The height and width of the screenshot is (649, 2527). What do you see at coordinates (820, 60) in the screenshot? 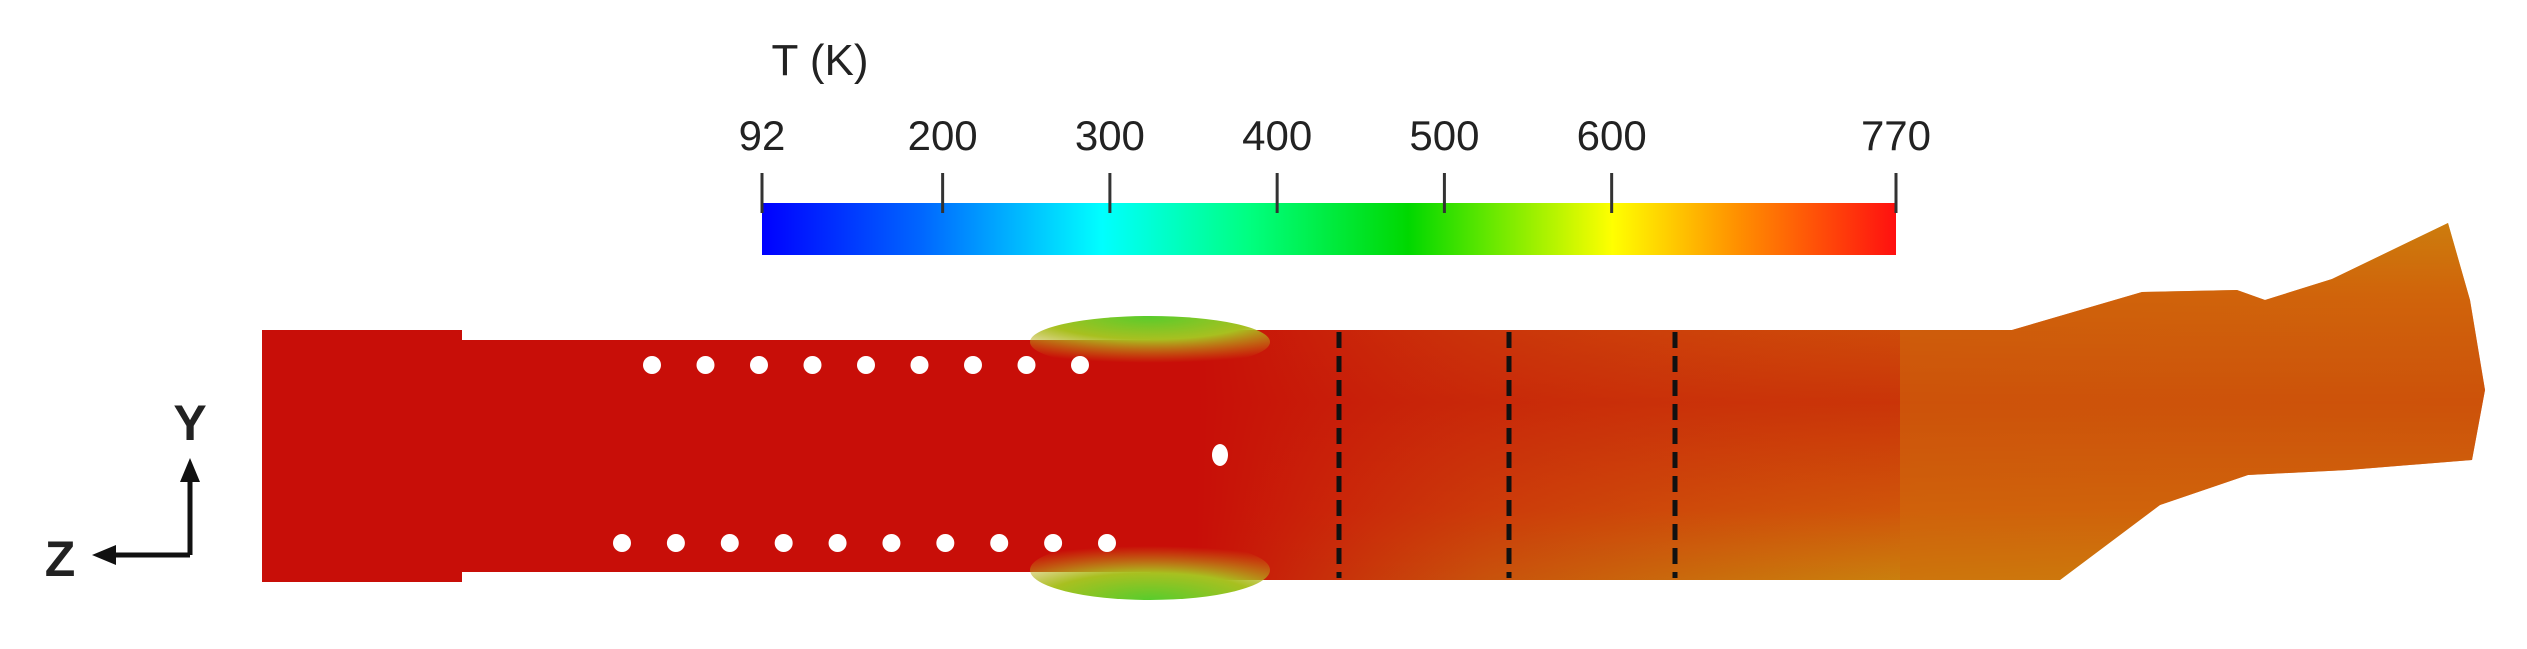
I see `colorbar-title: T (K)` at bounding box center [820, 60].